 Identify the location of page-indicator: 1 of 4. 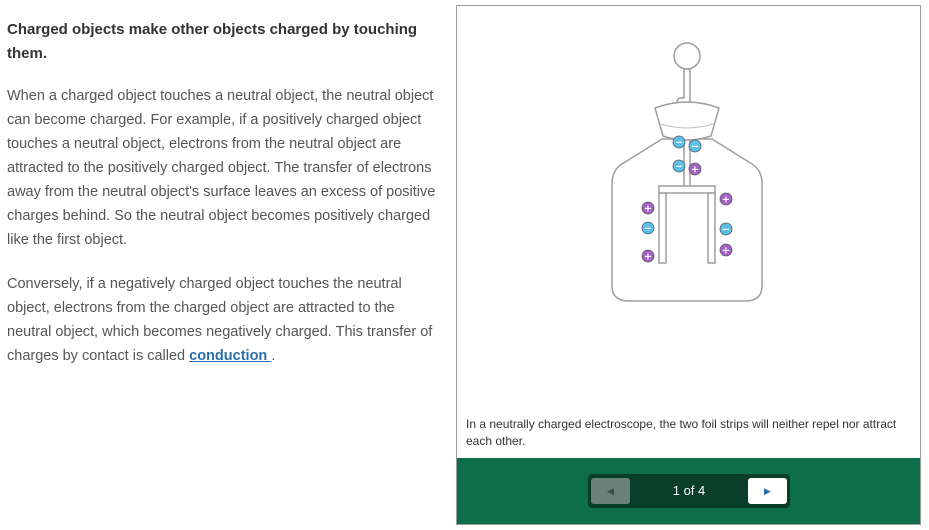
(689, 490).